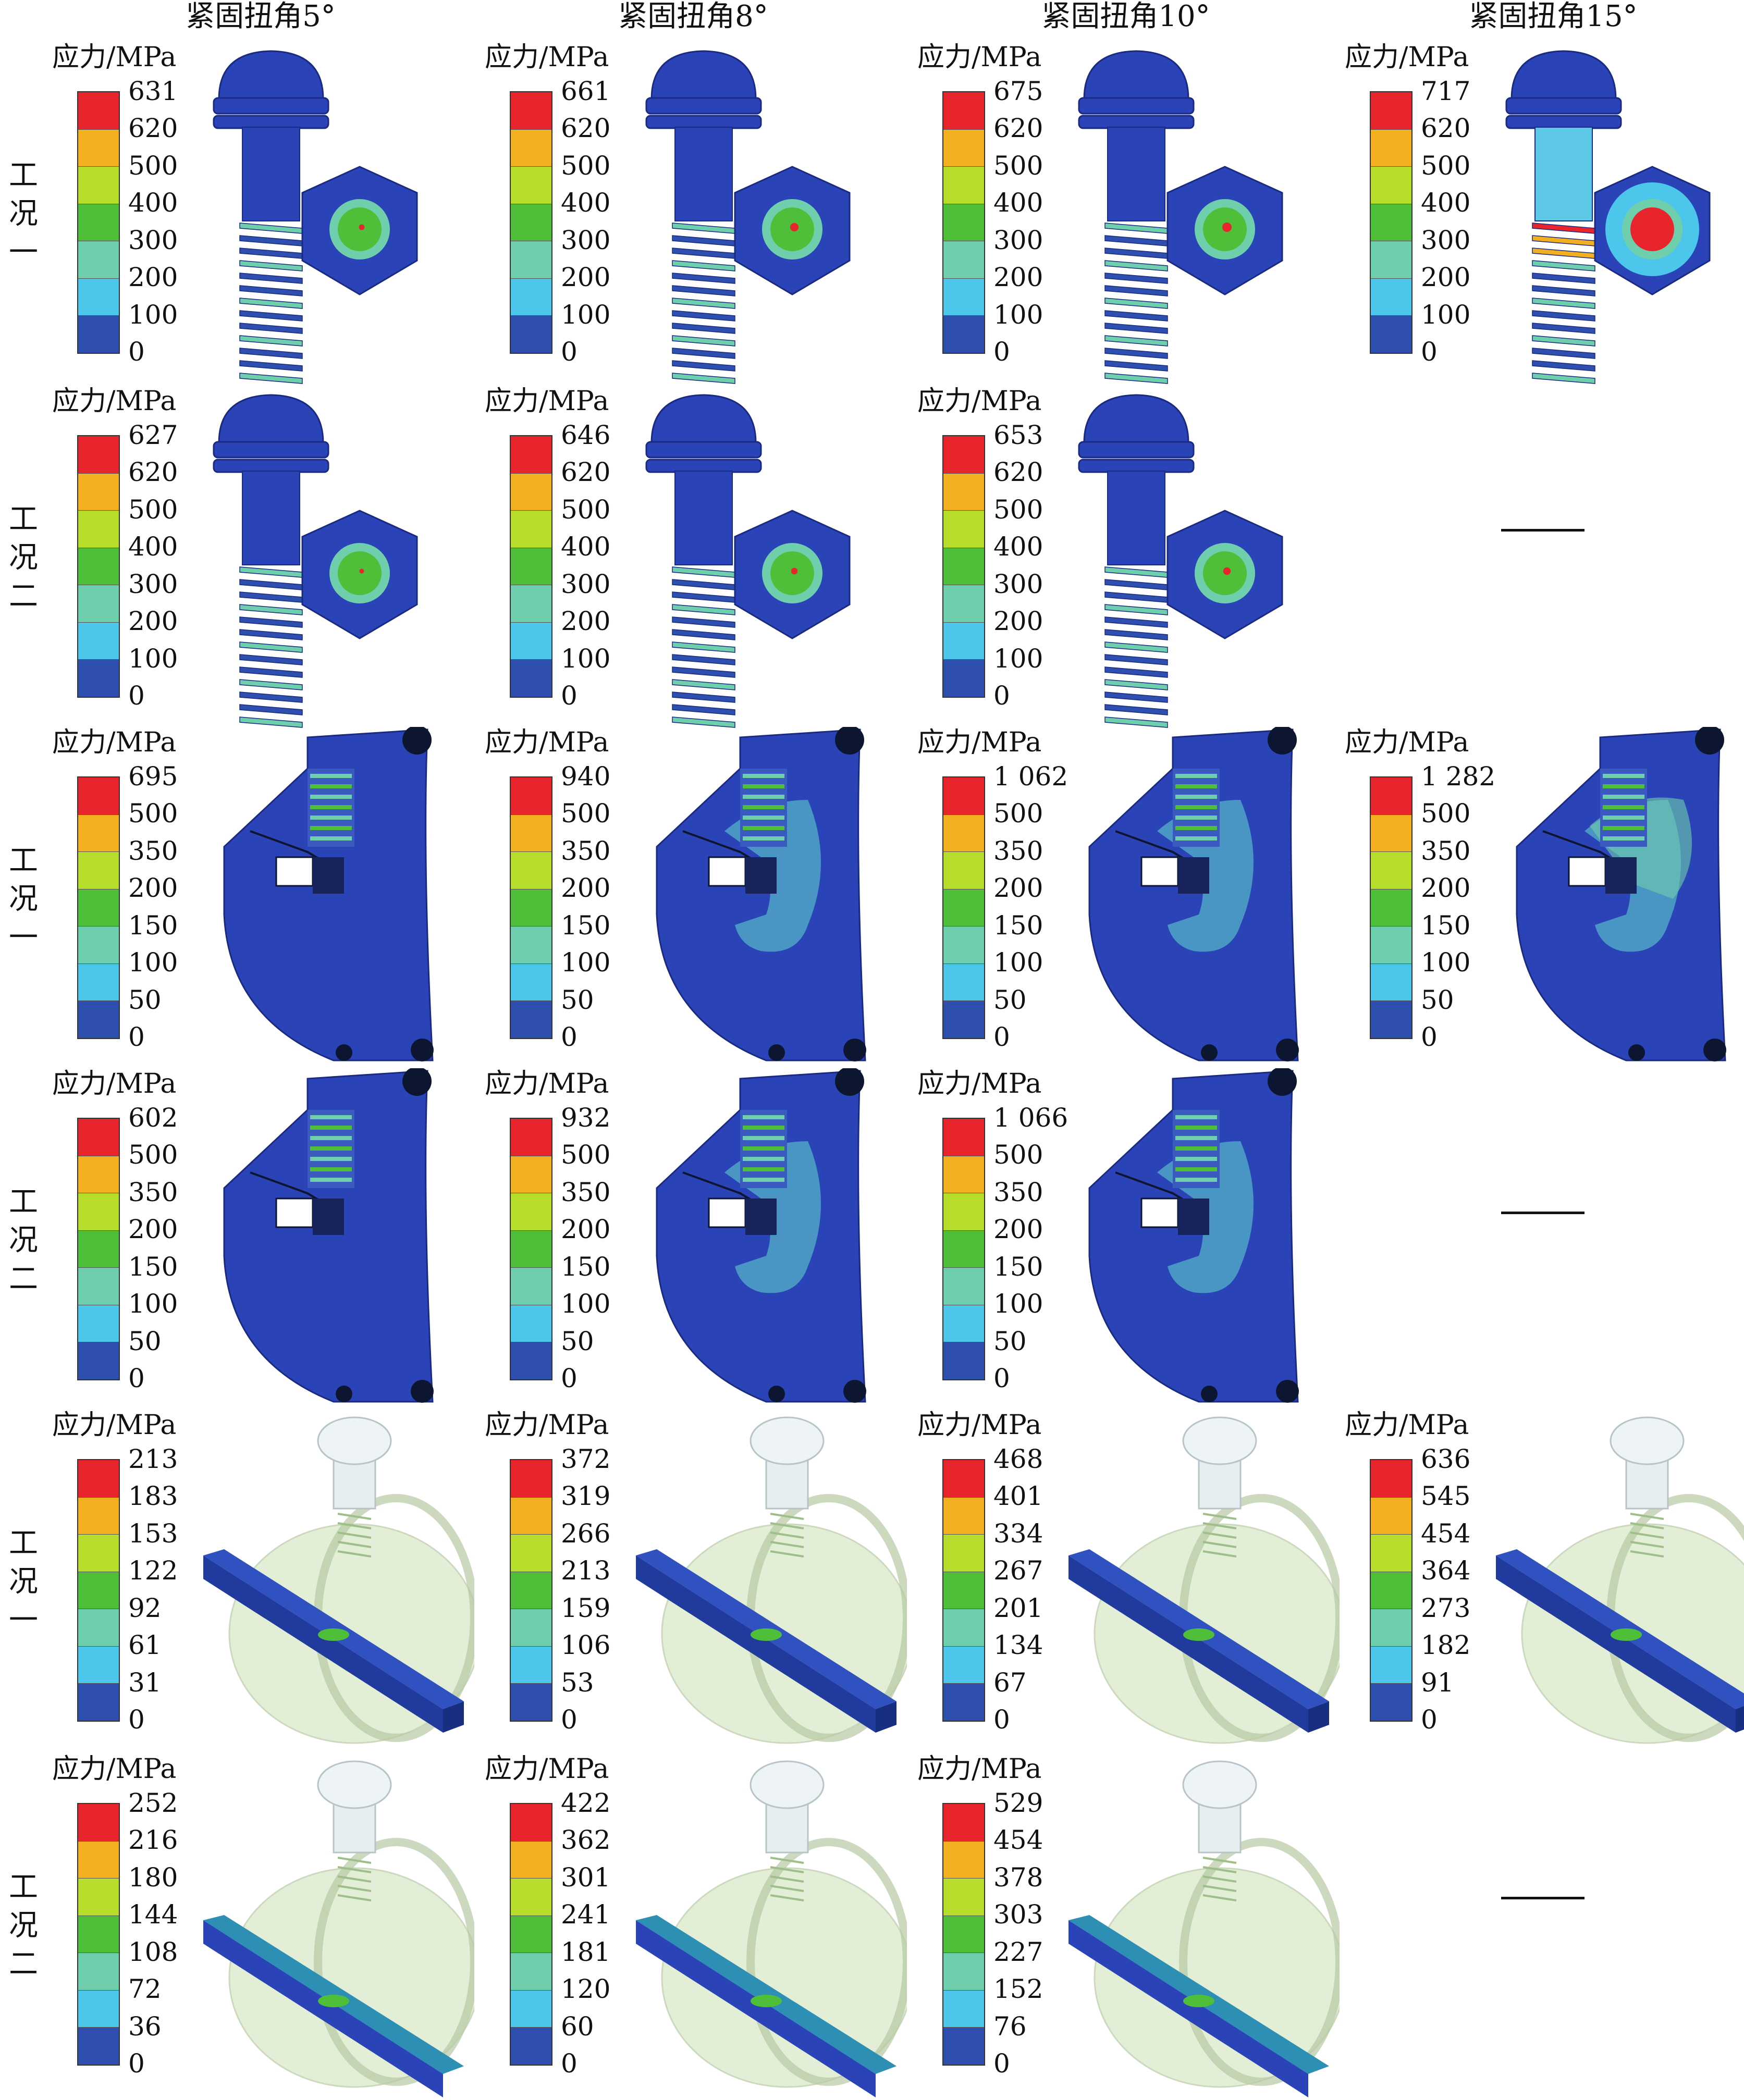 This screenshot has width=1744, height=2100. Describe the element at coordinates (586, 1497) in the screenshot. I see `legend-tick-label: 319` at that location.